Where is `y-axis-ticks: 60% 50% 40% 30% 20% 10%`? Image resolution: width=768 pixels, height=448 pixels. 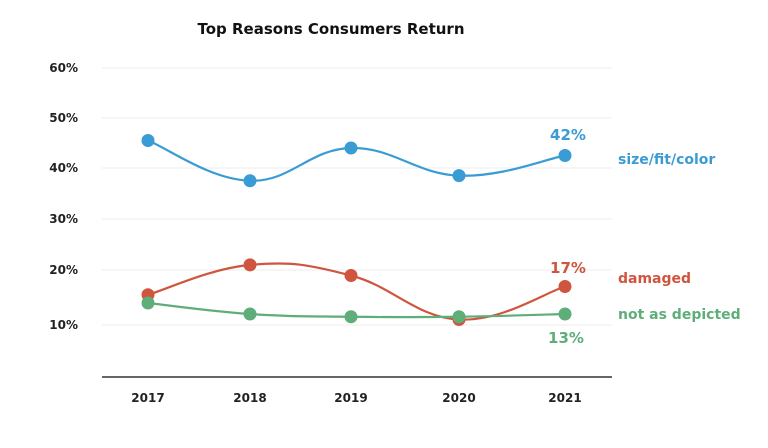 y-axis-ticks: 60% 50% 40% 30% 20% 10% is located at coordinates (63, 196).